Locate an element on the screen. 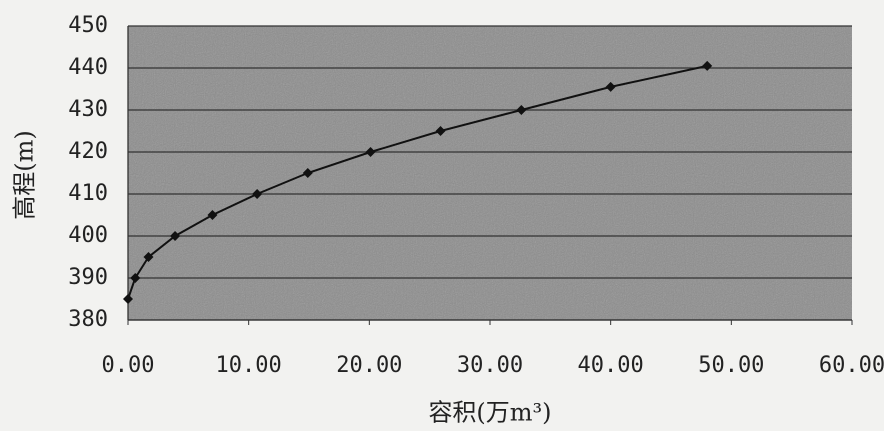 This screenshot has height=431, width=884. x-tick-label: 10.00 is located at coordinates (249, 365).